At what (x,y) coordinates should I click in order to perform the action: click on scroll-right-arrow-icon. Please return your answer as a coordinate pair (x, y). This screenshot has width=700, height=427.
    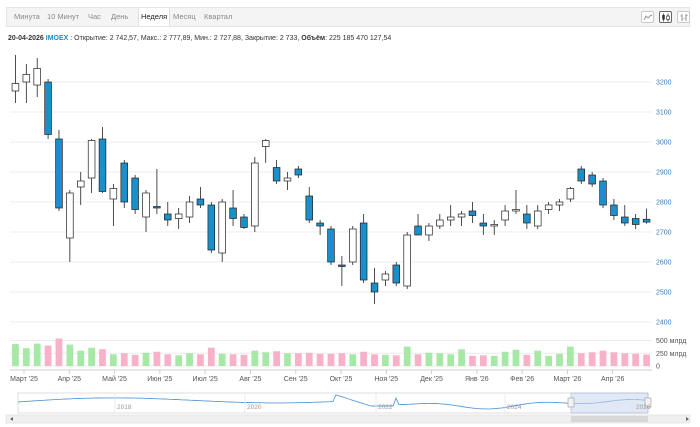
    Looking at the image, I should click on (687, 419).